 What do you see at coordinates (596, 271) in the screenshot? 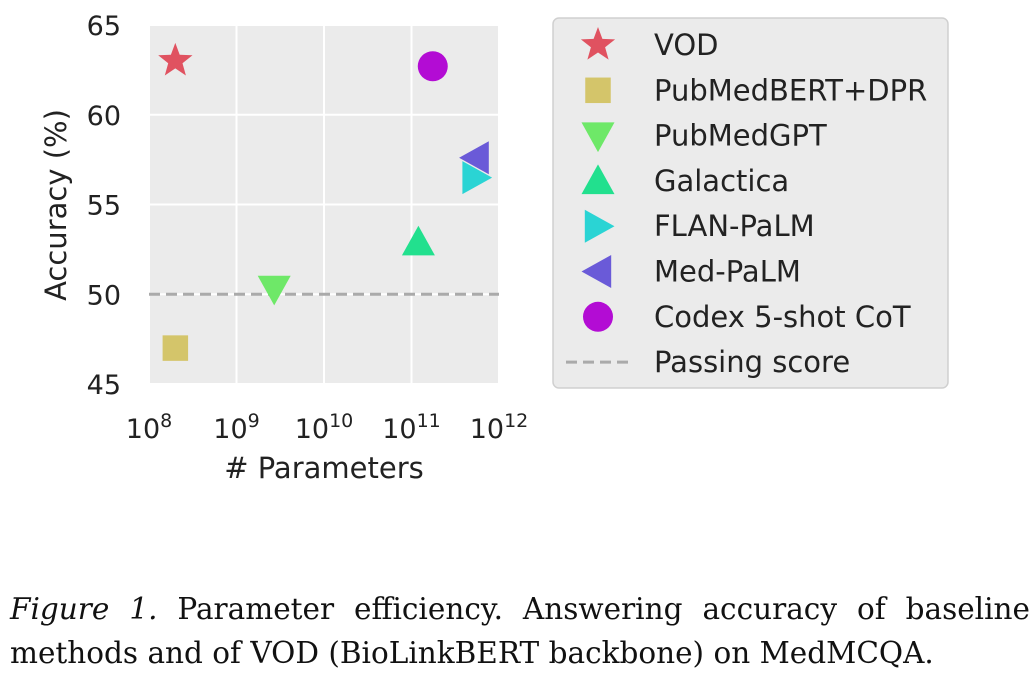
I see `legend-marker-med-palm` at bounding box center [596, 271].